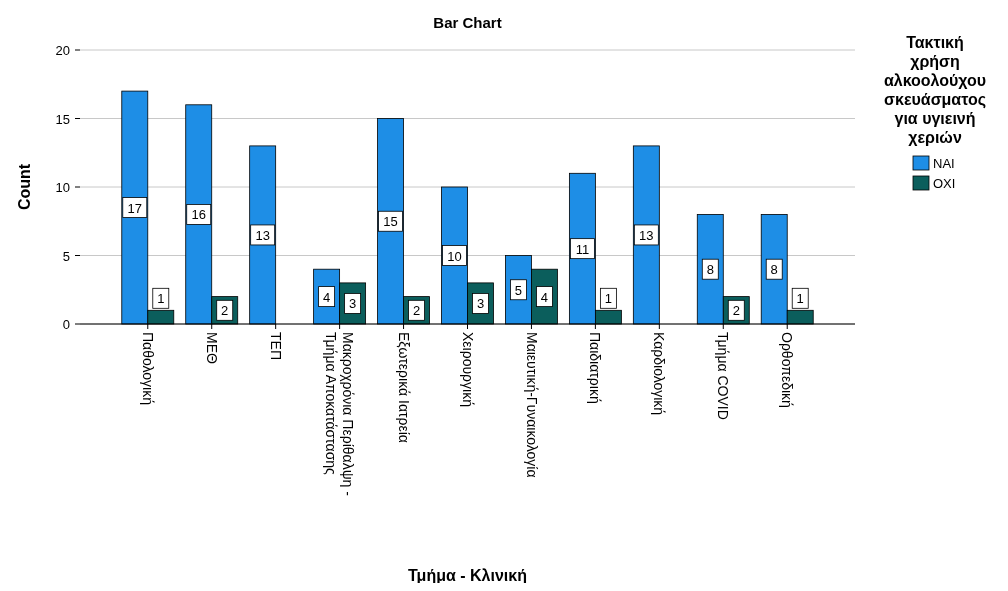 The image size is (1008, 591). I want to click on y-tick-label: 0, so click(66, 324).